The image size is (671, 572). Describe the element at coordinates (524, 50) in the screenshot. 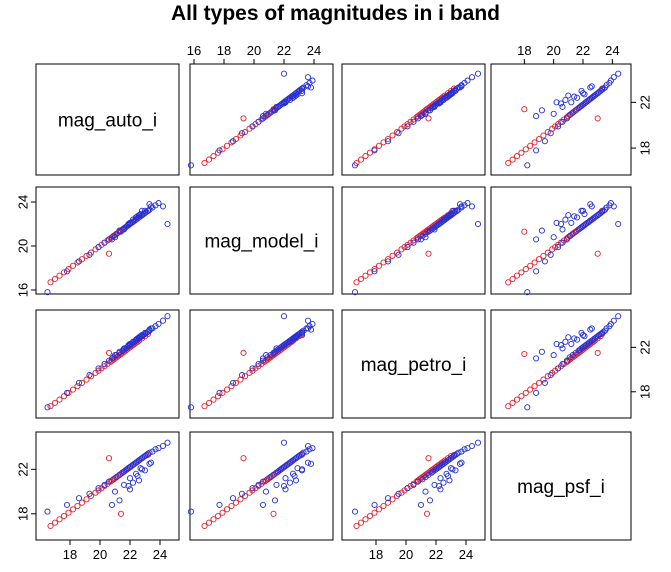

I see `tick-label-top: 18` at that location.